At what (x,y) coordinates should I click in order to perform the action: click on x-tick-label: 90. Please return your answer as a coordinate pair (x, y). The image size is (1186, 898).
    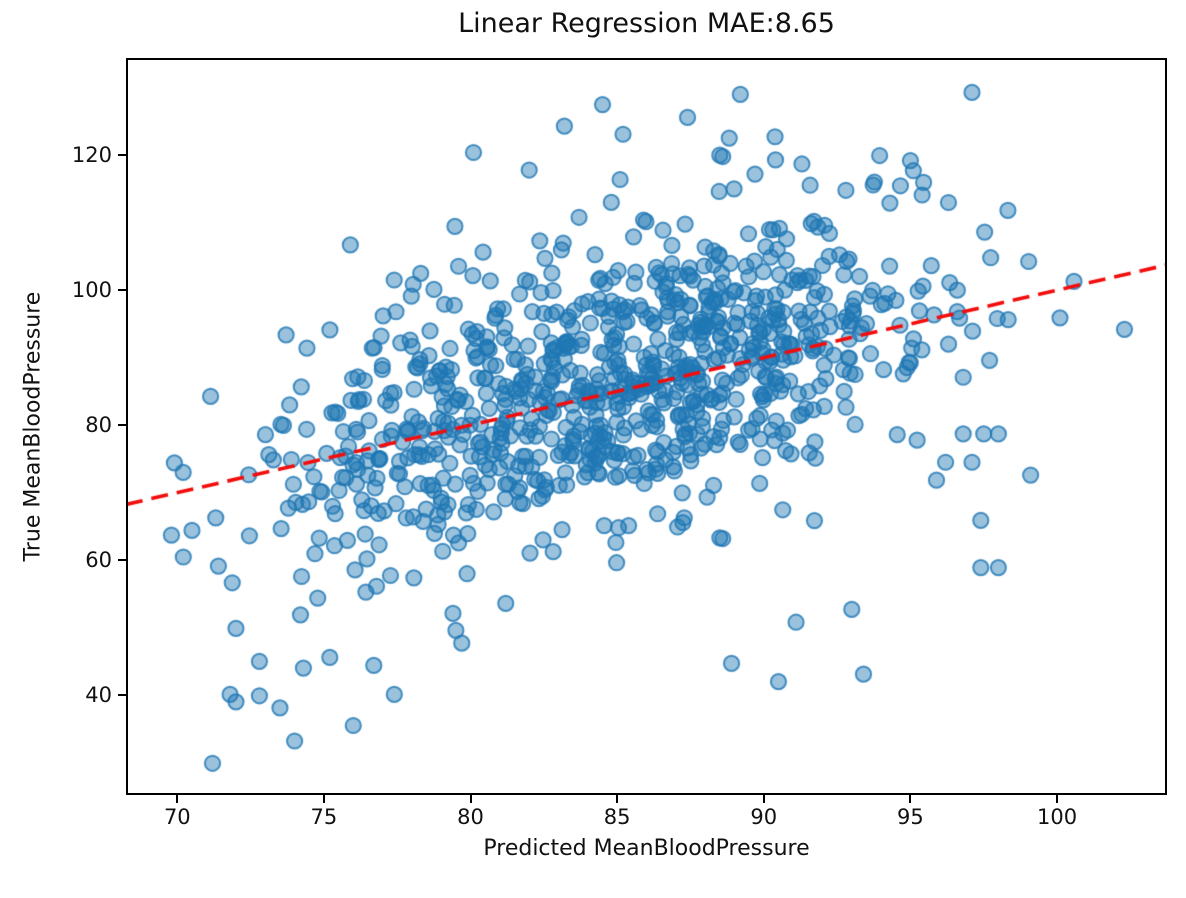
    Looking at the image, I should click on (764, 817).